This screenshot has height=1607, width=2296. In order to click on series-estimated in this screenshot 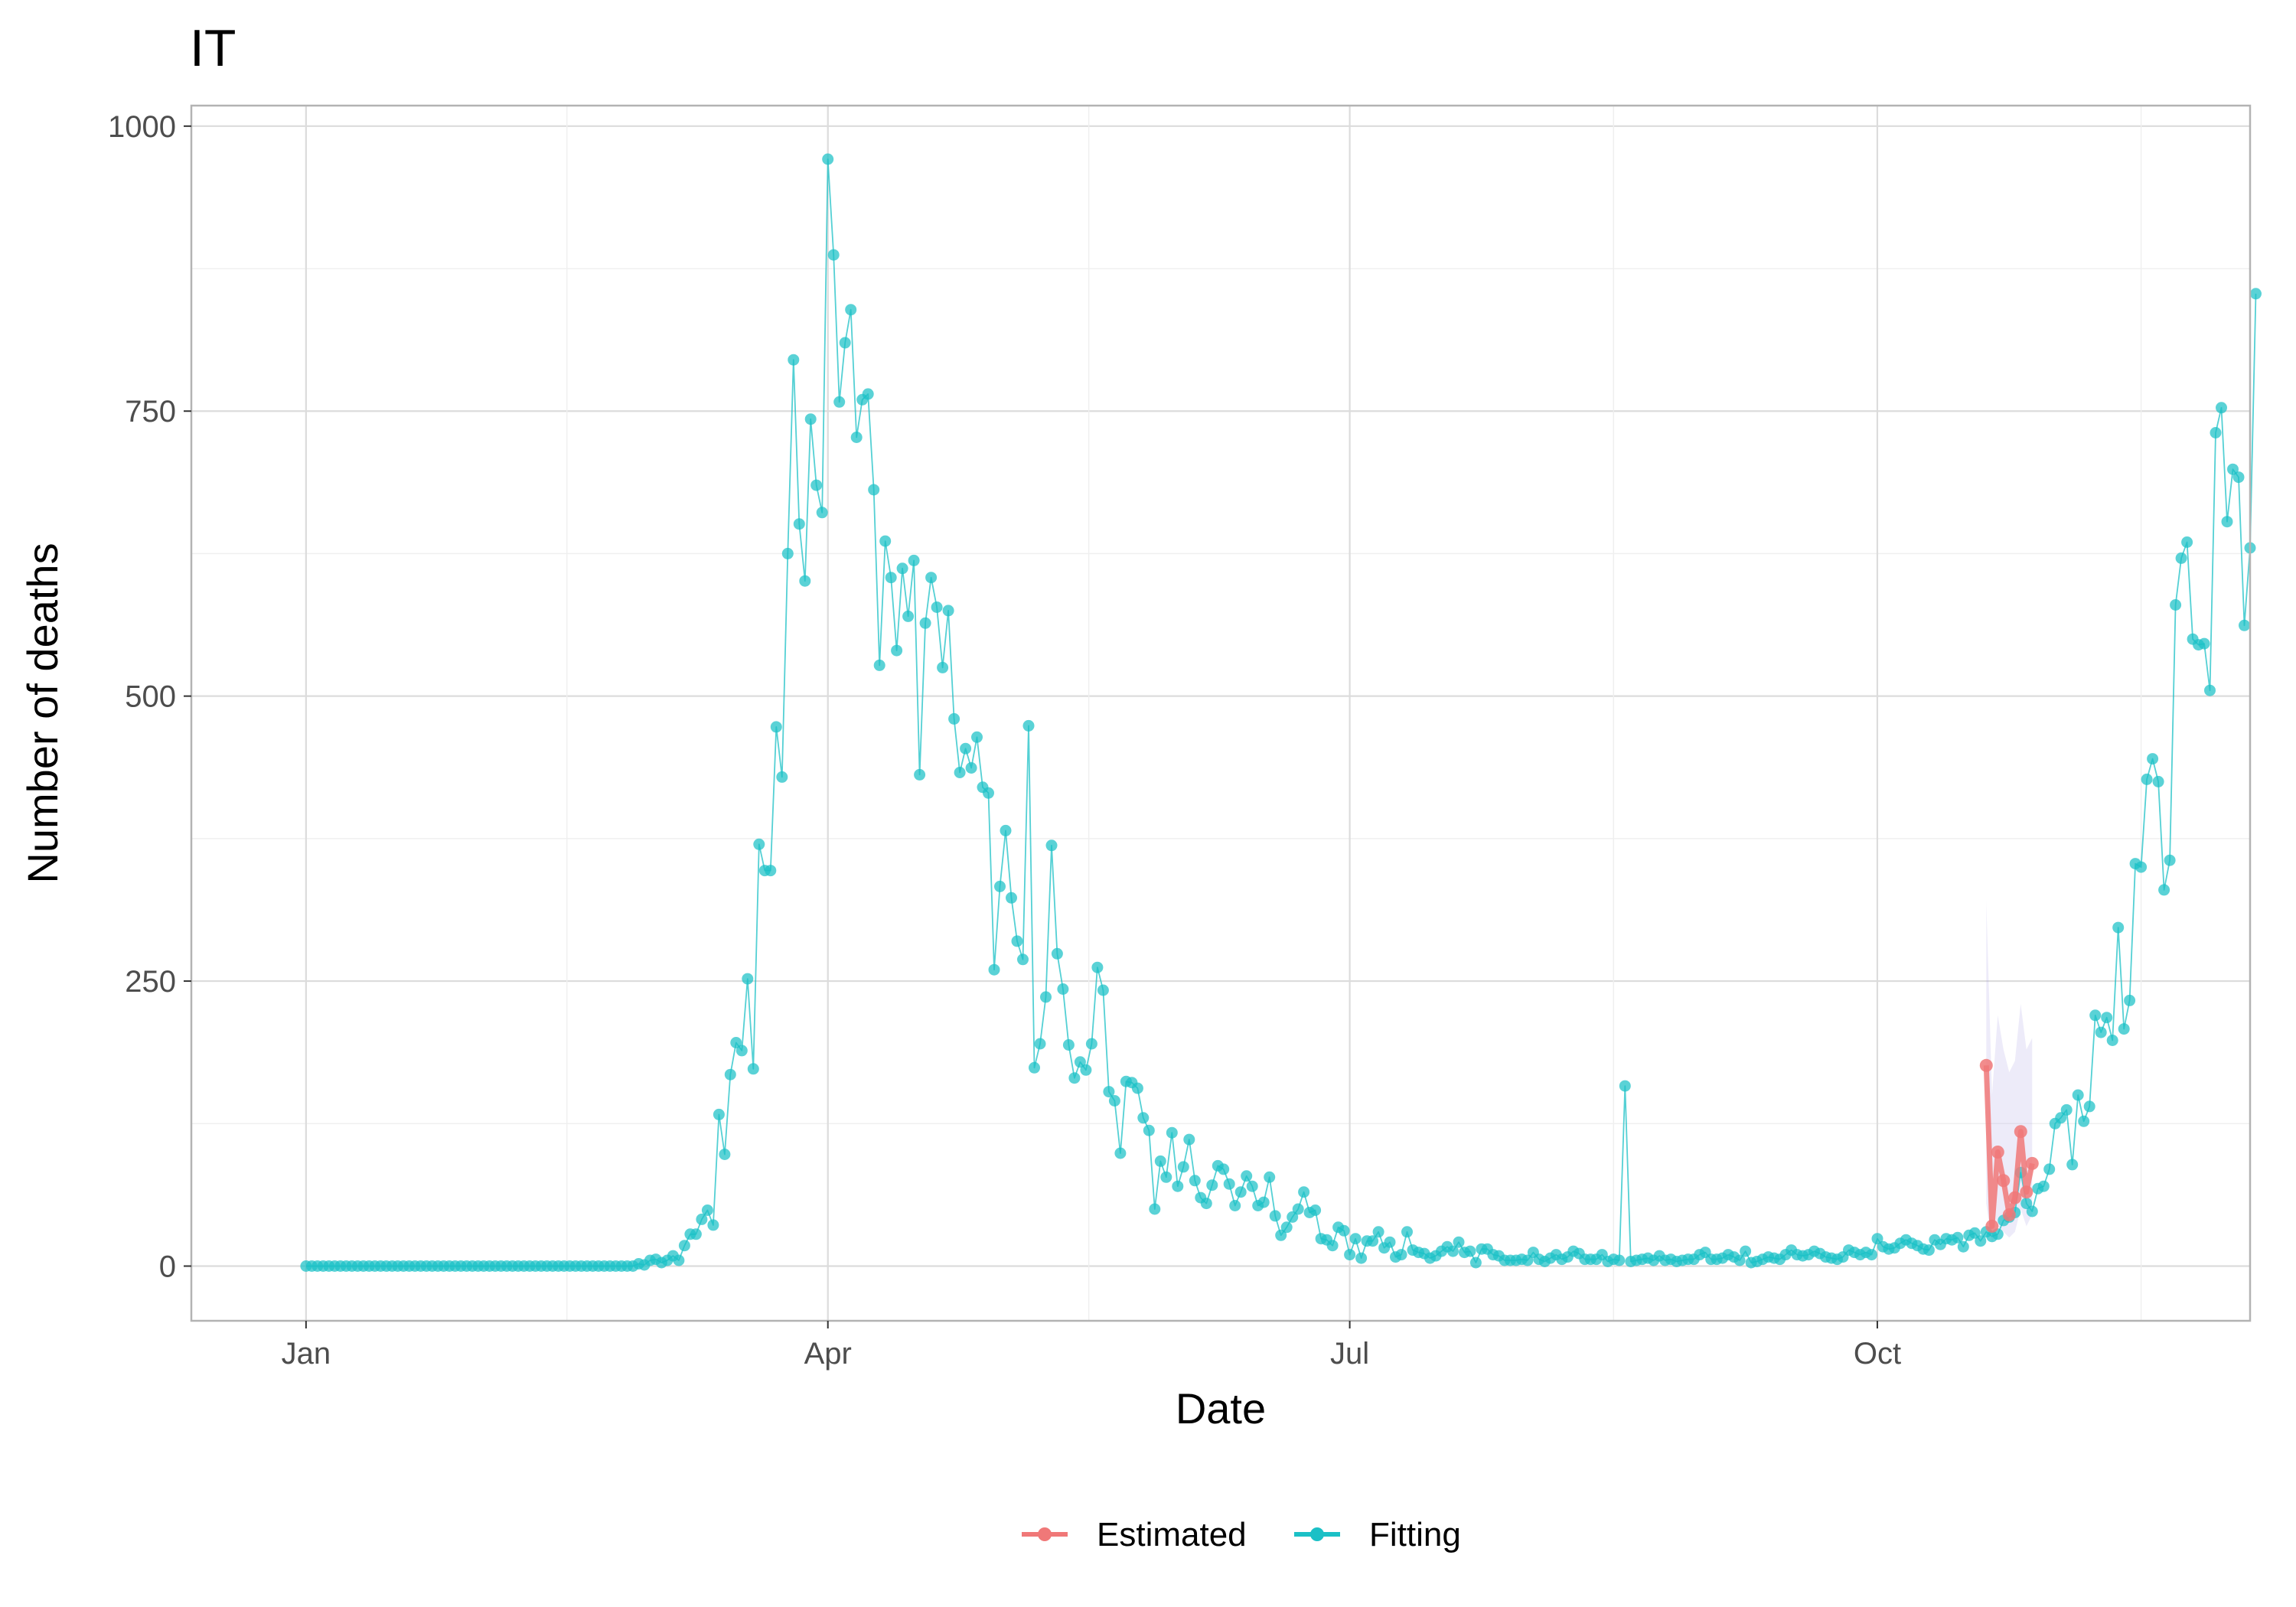, I will do `click(2009, 1145)`.